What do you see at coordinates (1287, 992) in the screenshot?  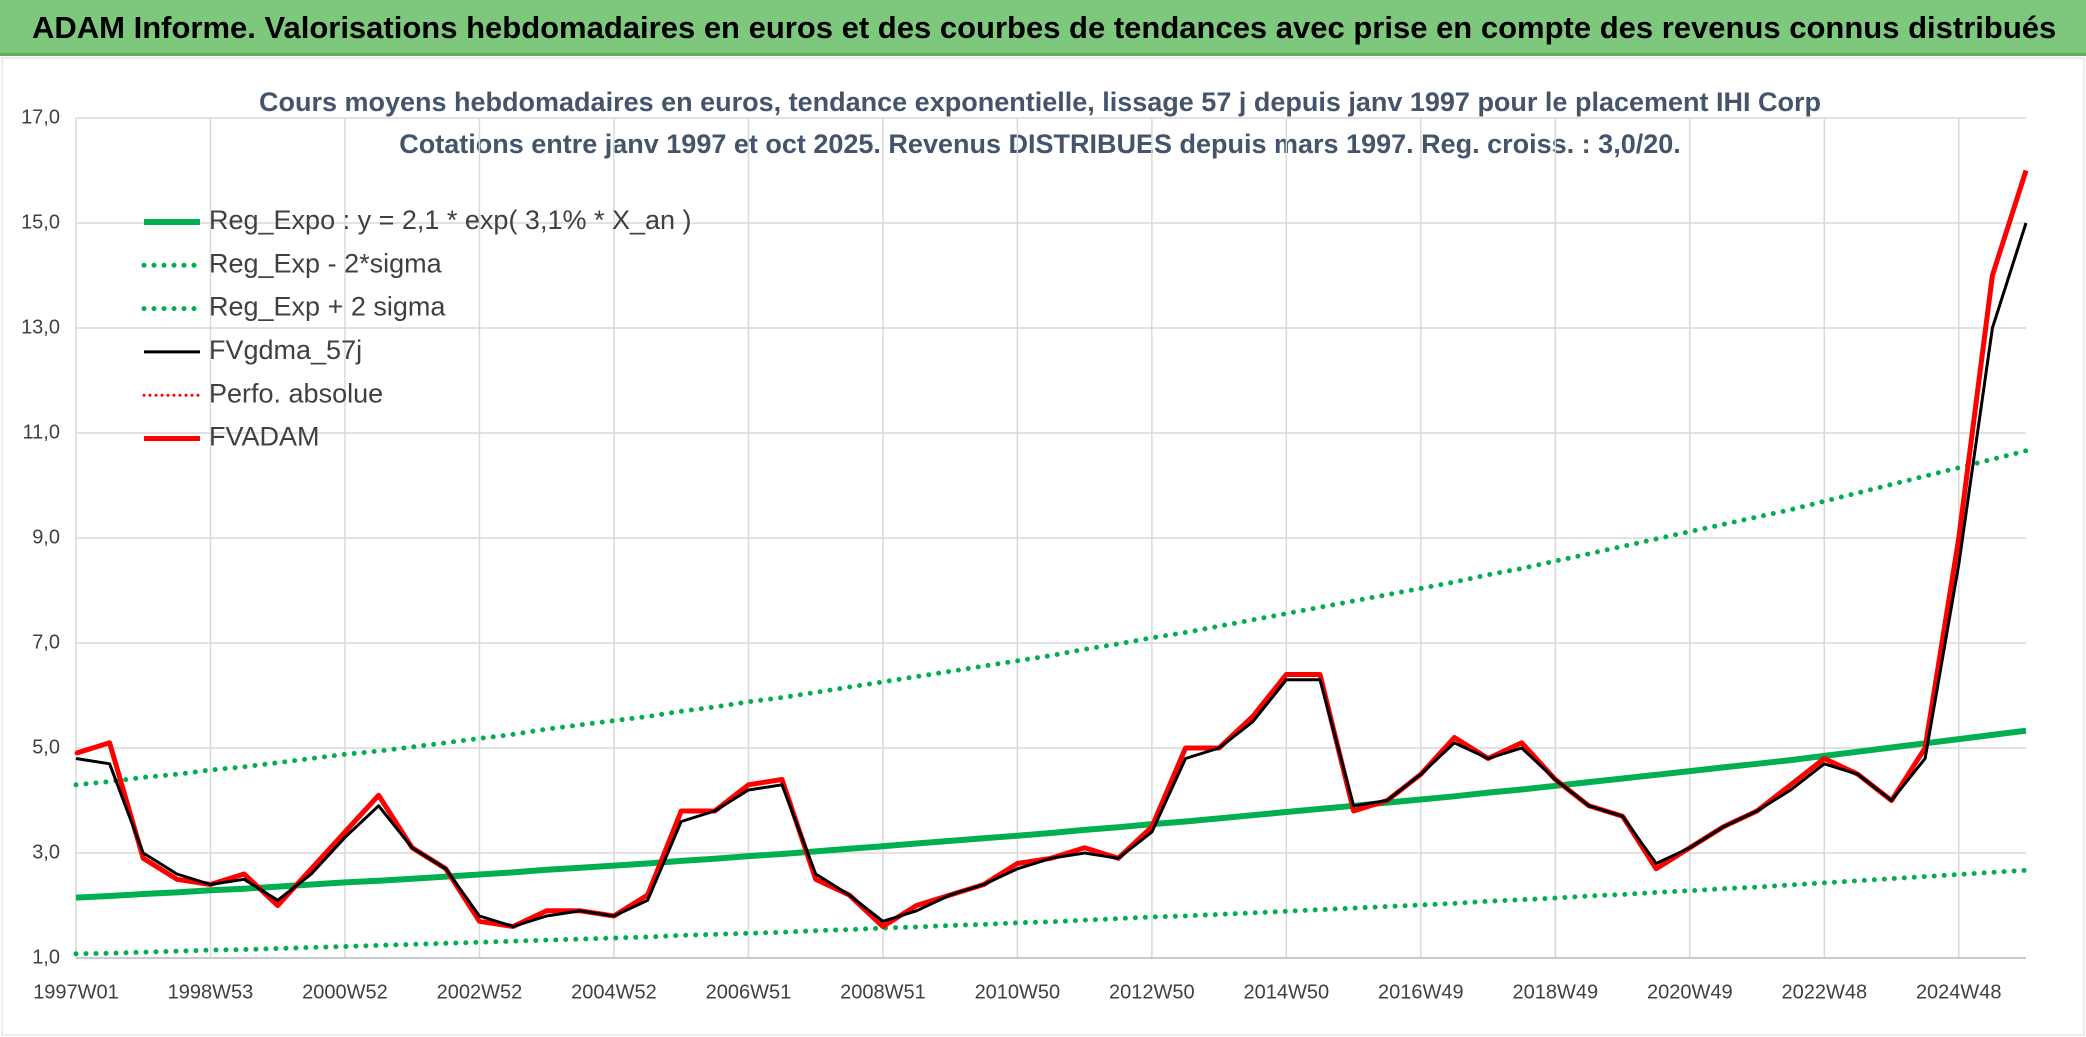 I see `x-tick-label: 2014W50` at bounding box center [1287, 992].